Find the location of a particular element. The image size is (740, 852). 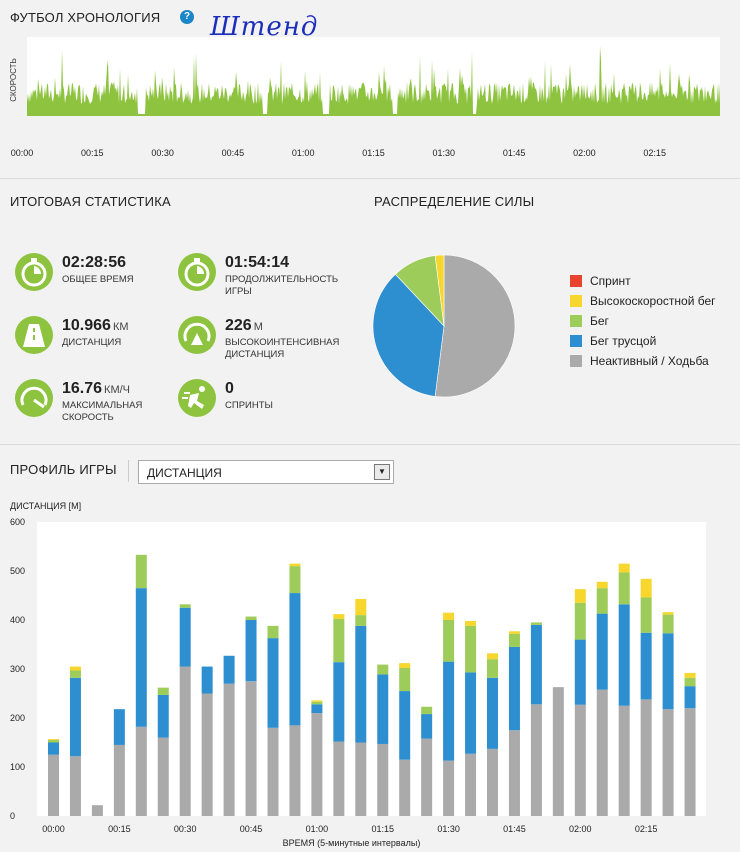

bar-xtick: 01:45 is located at coordinates (514, 829).